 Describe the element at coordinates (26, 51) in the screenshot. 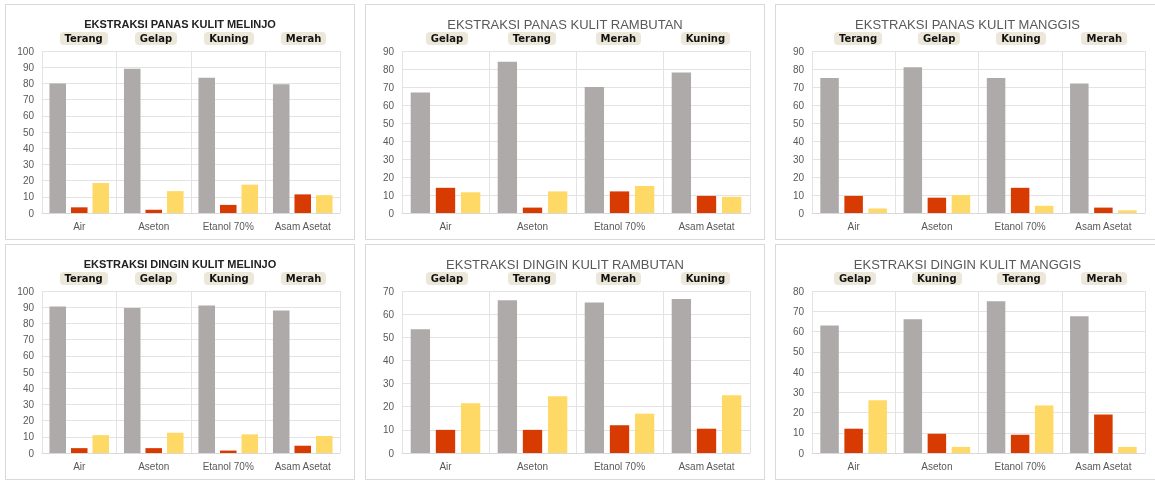

I see `y-tick-label: 100` at that location.